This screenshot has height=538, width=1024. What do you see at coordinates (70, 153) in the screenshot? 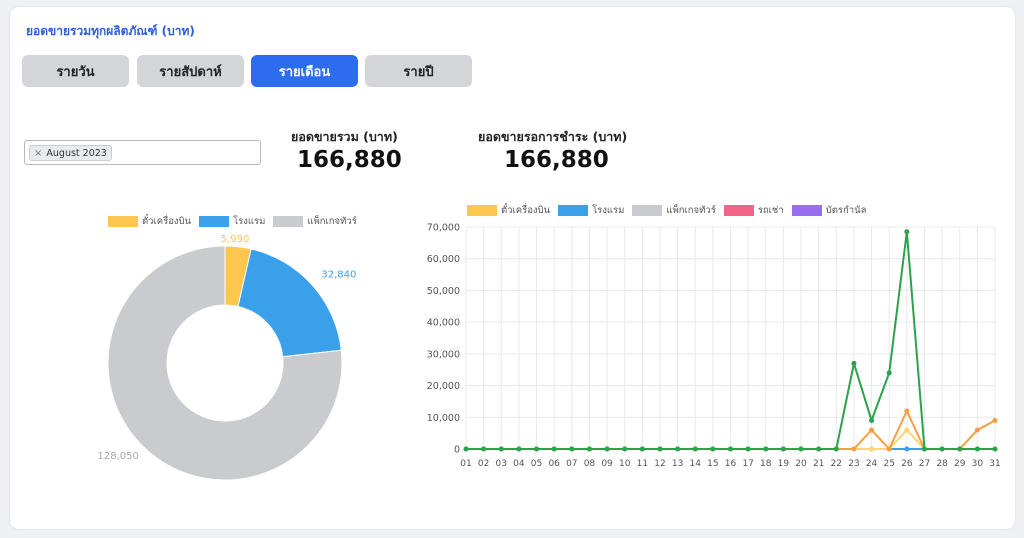
I see `selected-month-chip: × August 2023` at bounding box center [70, 153].